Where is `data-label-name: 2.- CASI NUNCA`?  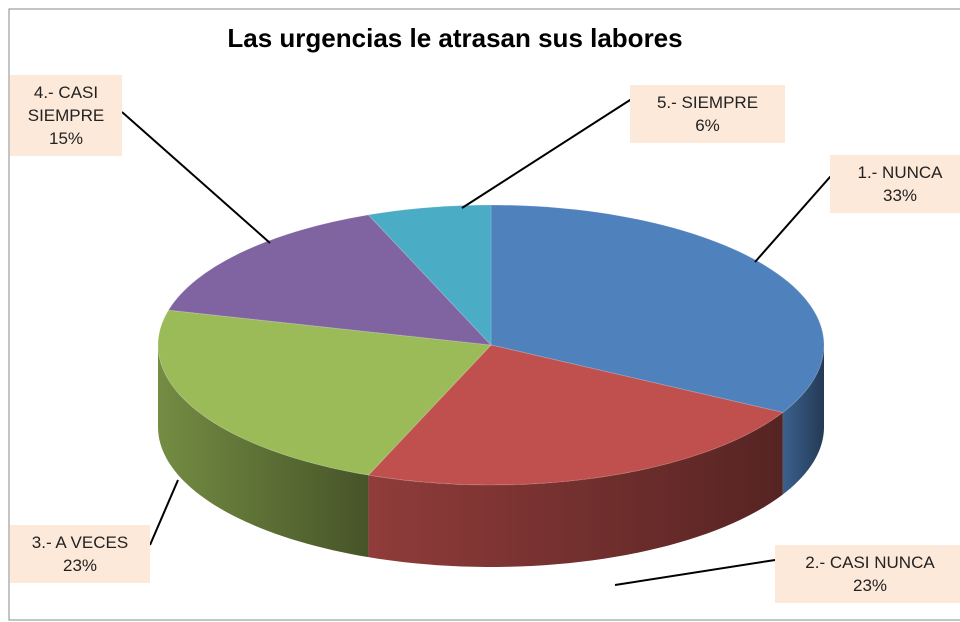 data-label-name: 2.- CASI NUNCA is located at coordinates (870, 562).